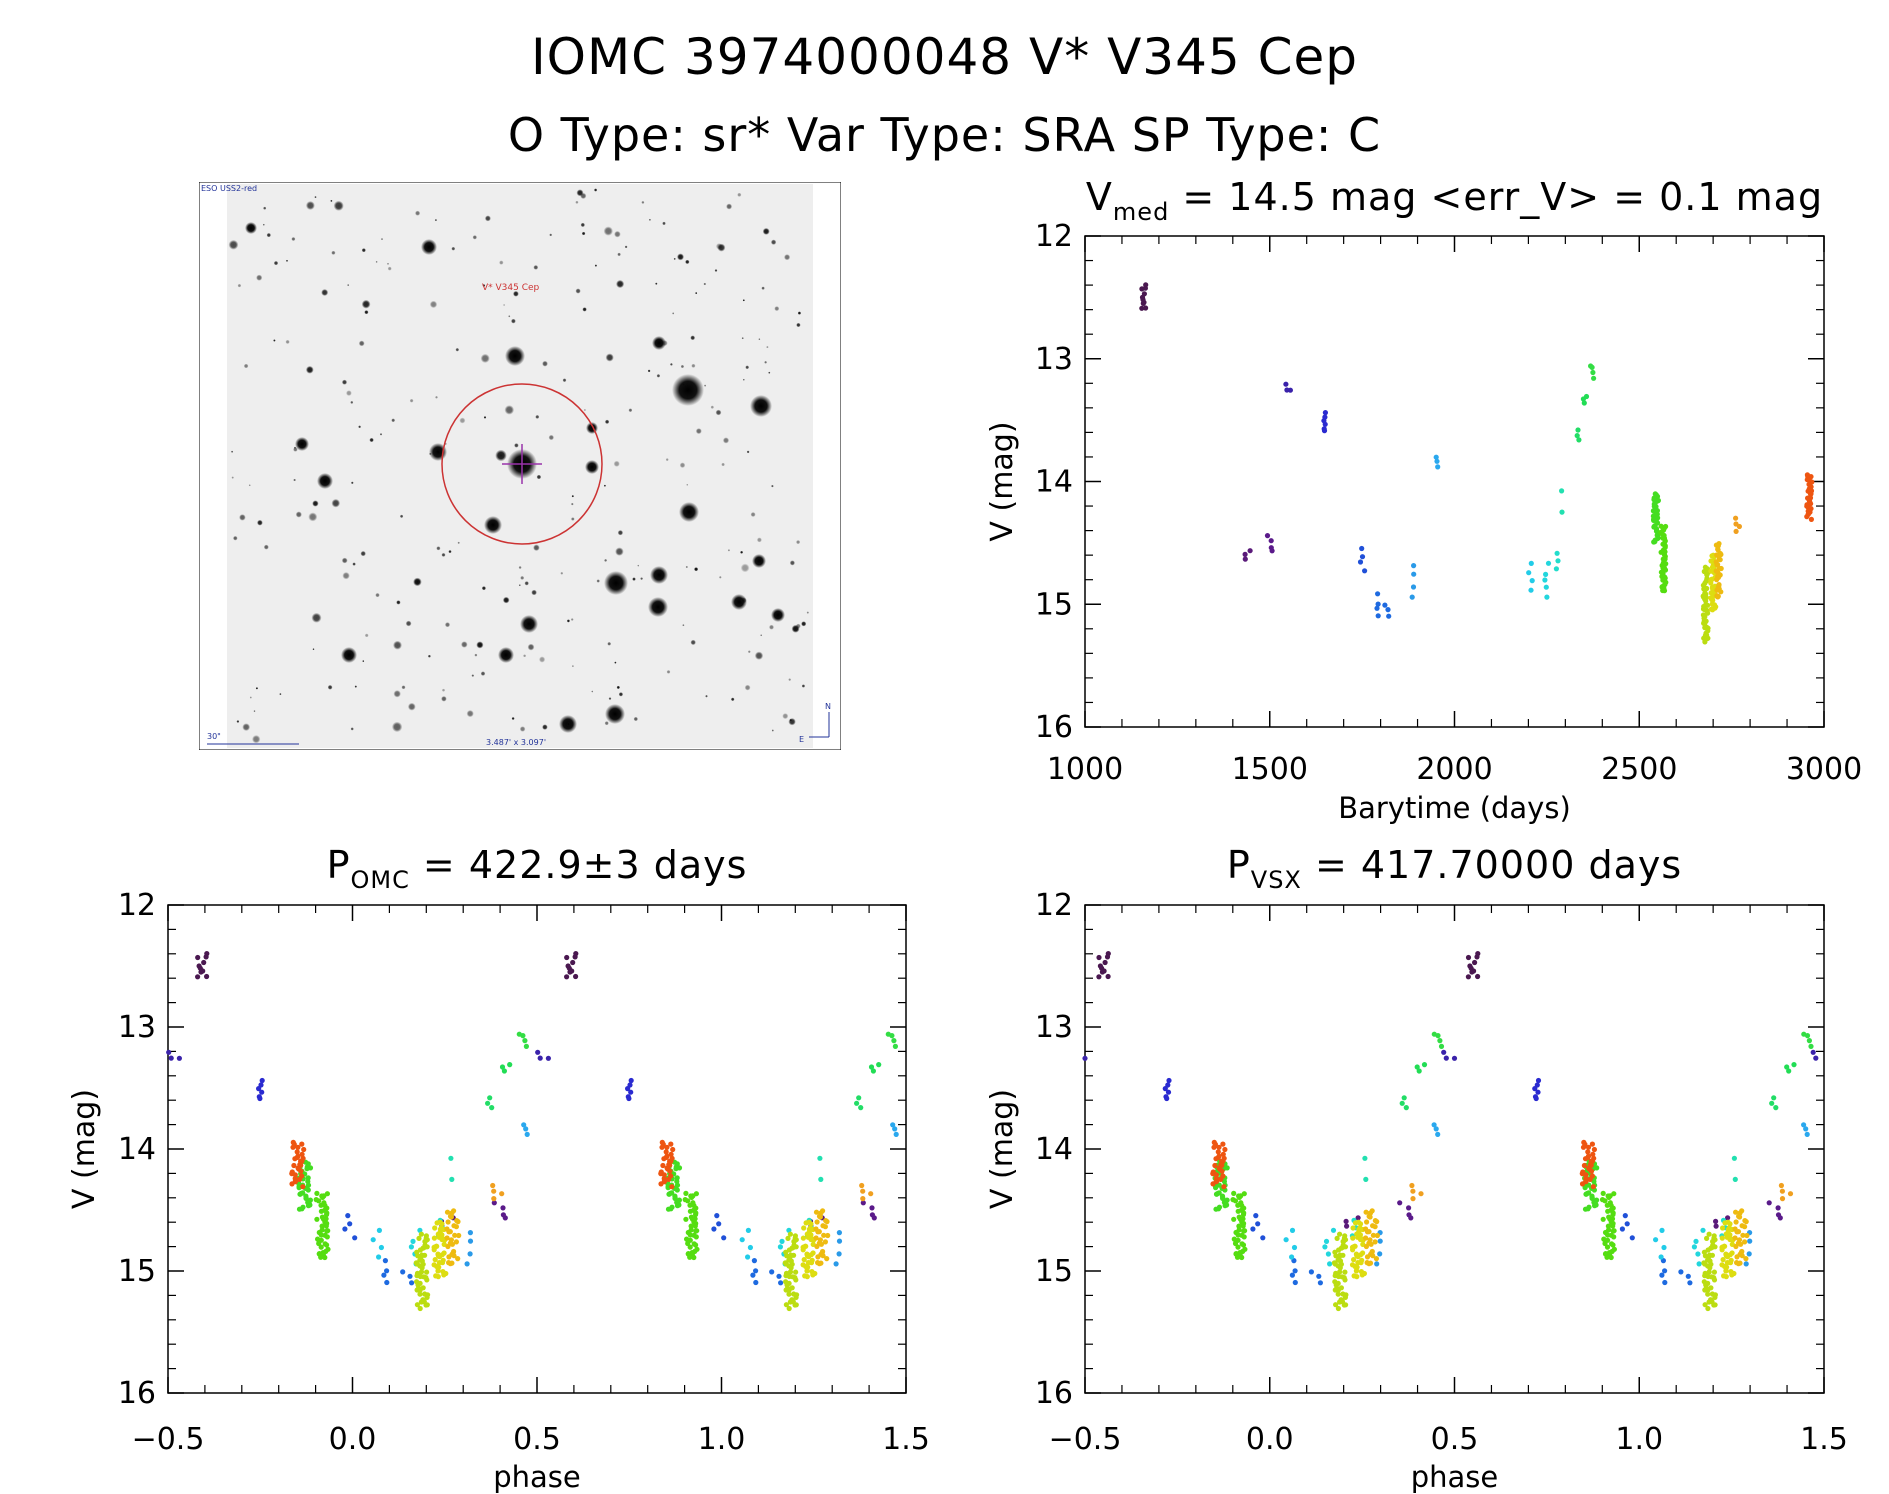 The height and width of the screenshot is (1494, 1889). I want to click on chart-title: Vmed = 14.5 mag <err_V> = 0.1 mag, so click(1454, 200).